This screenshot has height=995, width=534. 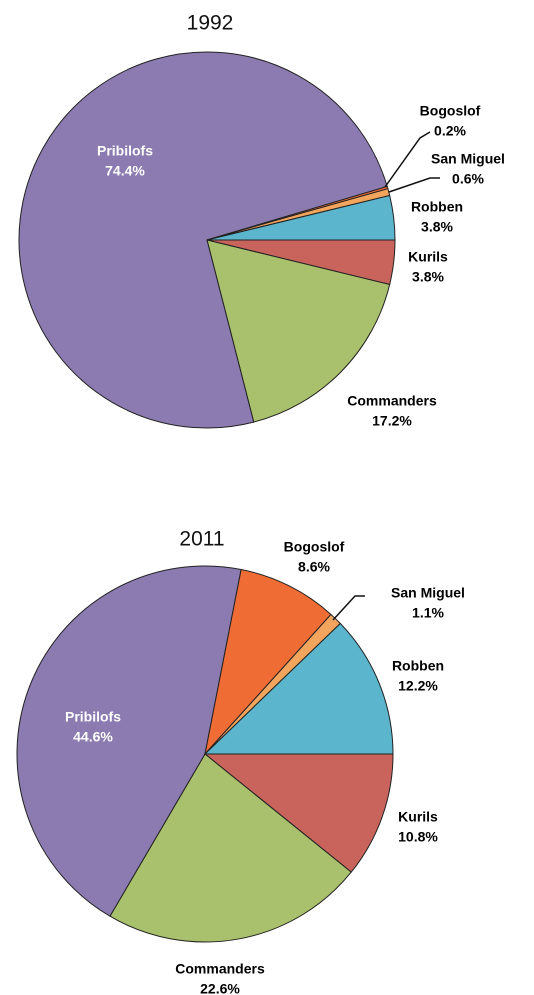 What do you see at coordinates (220, 988) in the screenshot?
I see `slice-value-label: 22.6%` at bounding box center [220, 988].